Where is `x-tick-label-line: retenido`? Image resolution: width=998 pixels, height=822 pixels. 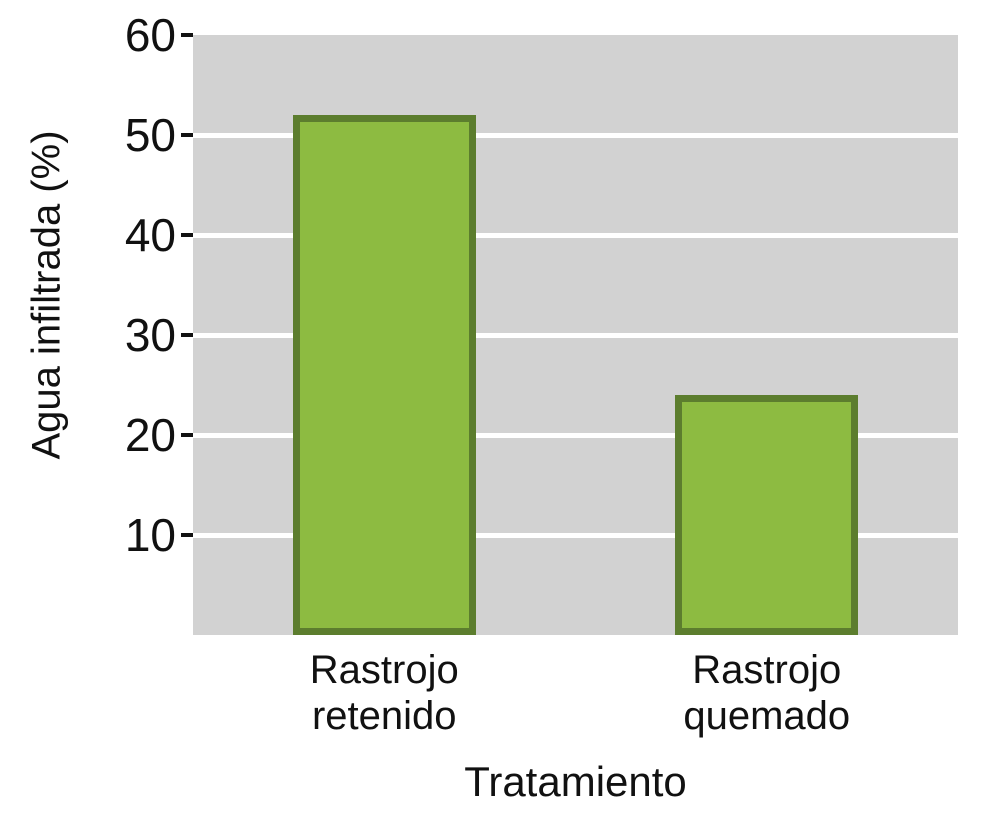
x-tick-label-line: retenido is located at coordinates (384, 715).